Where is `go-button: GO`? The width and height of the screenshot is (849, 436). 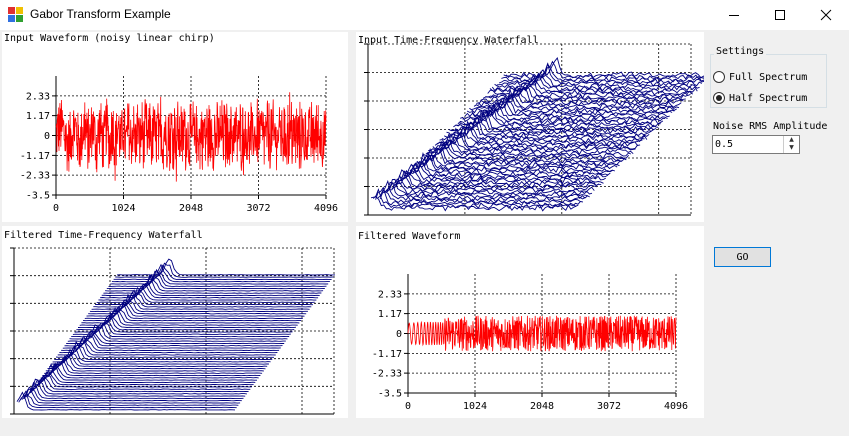 go-button: GO is located at coordinates (742, 257).